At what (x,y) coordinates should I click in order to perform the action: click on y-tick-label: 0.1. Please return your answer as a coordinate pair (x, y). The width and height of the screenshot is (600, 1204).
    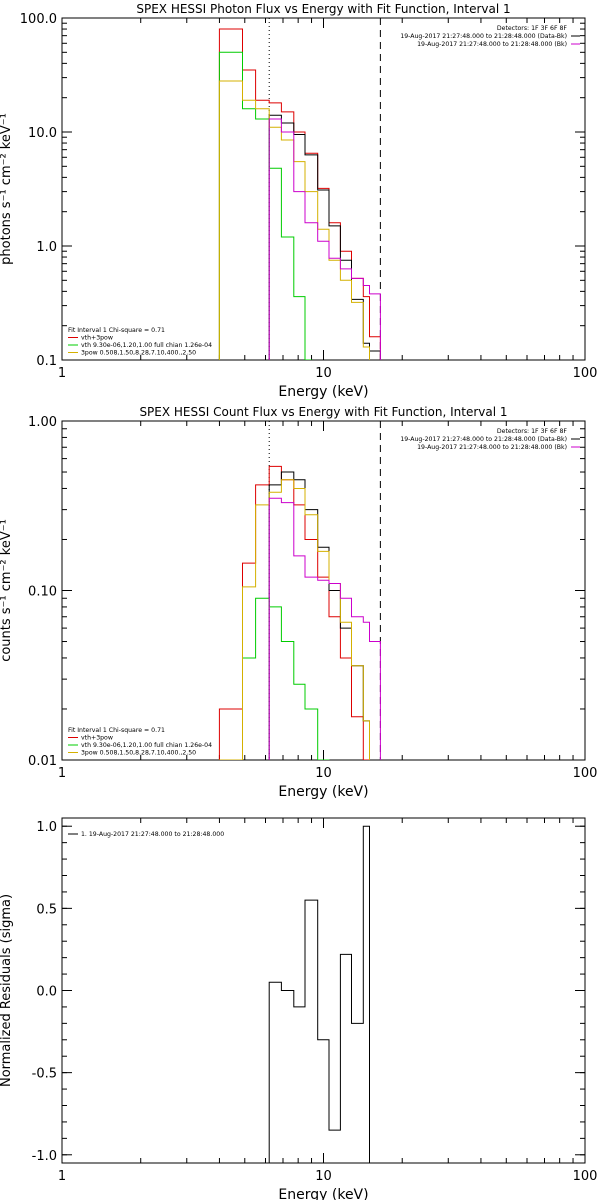
    Looking at the image, I should click on (46, 361).